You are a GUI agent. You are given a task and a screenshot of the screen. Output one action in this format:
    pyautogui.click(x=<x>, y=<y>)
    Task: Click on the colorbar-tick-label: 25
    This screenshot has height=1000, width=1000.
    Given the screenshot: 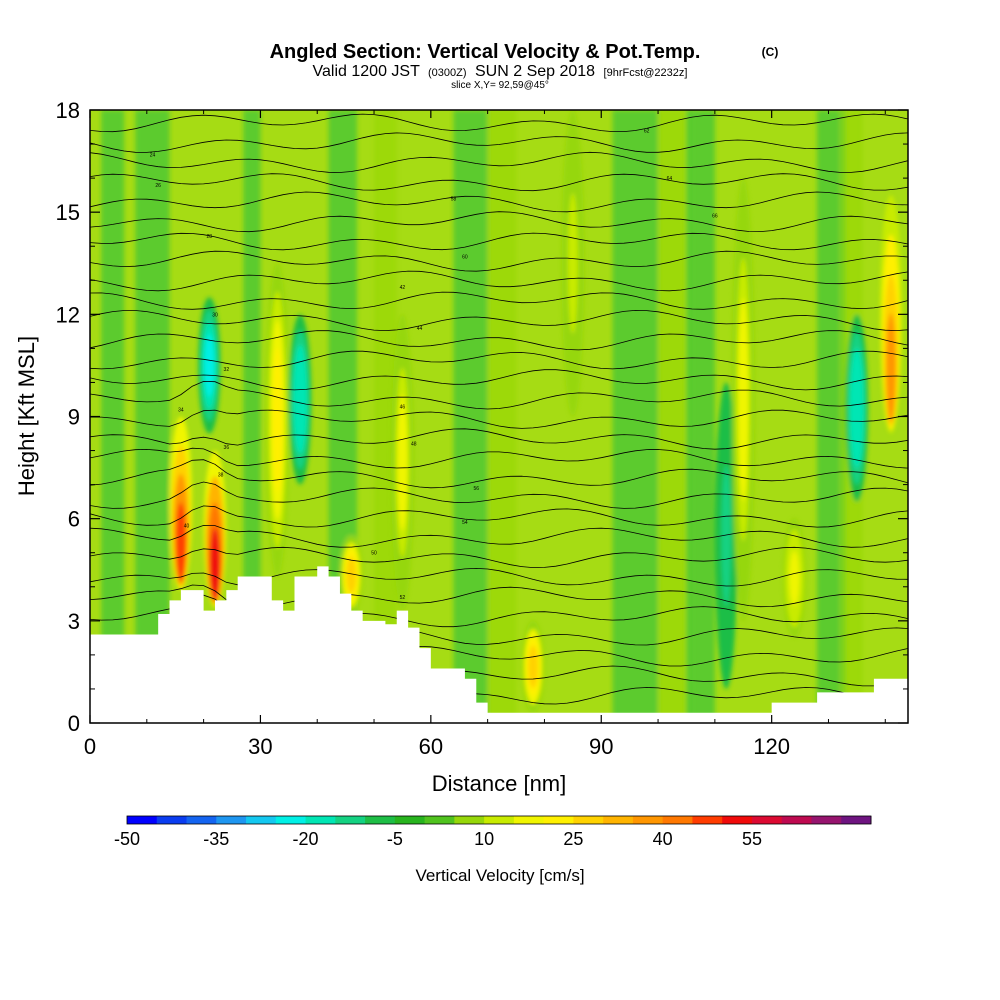 What is the action you would take?
    pyautogui.click(x=573, y=839)
    